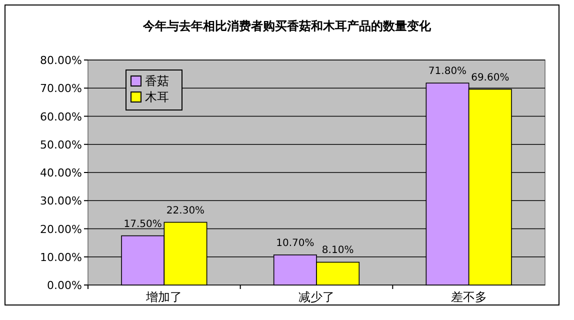 The image size is (574, 320). What do you see at coordinates (143, 224) in the screenshot?
I see `data-label: 17.50%` at bounding box center [143, 224].